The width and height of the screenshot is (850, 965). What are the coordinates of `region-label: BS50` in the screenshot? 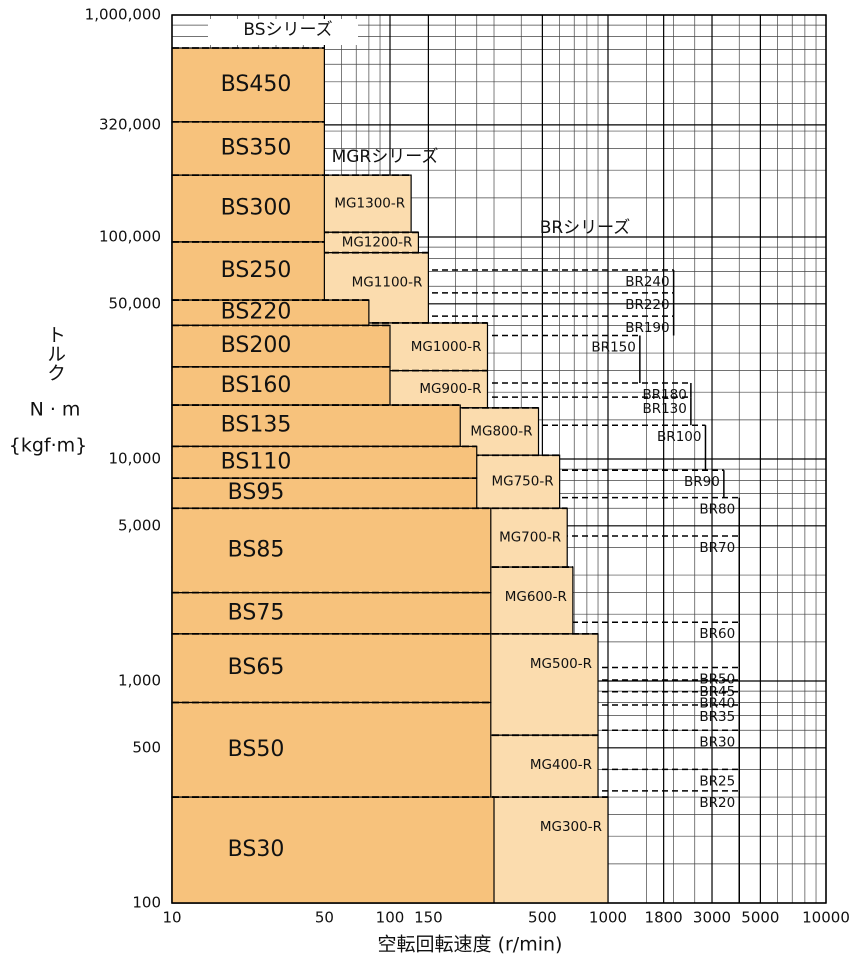 It's located at (256, 749).